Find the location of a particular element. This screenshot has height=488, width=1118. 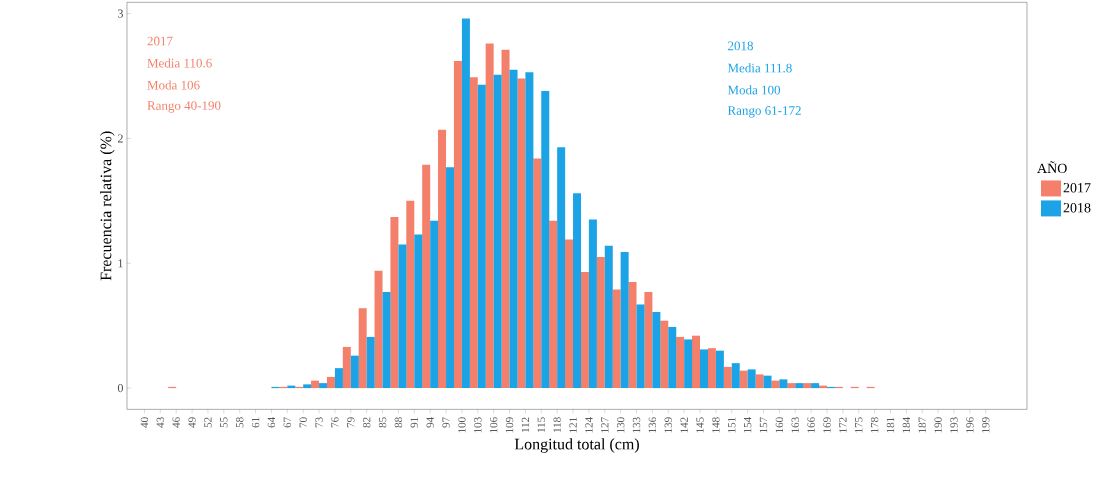

legend-title: AÑO is located at coordinates (1052, 167).